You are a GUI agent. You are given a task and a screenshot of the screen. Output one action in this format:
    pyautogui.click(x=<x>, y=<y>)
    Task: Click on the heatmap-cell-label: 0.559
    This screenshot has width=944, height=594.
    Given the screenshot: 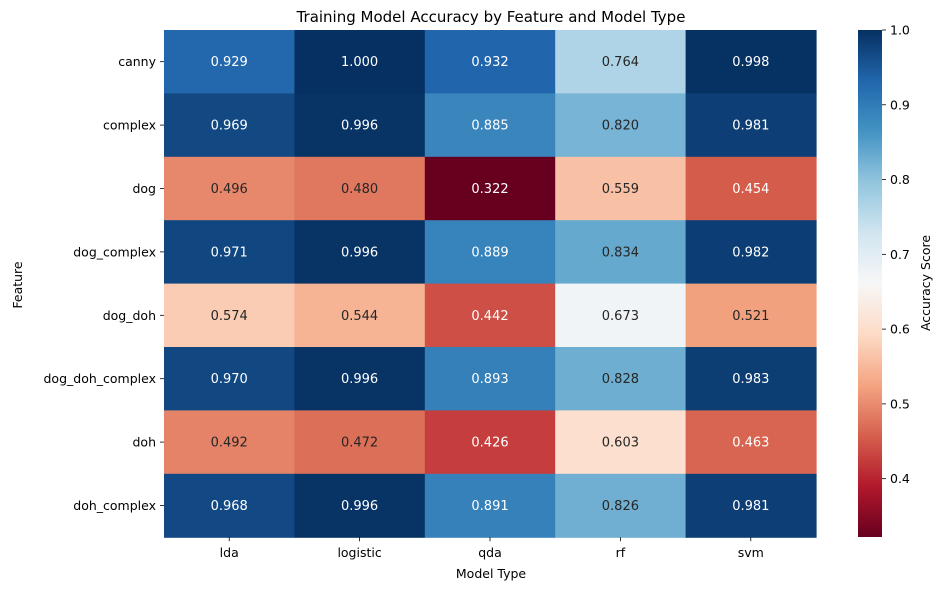 What is the action you would take?
    pyautogui.click(x=620, y=189)
    